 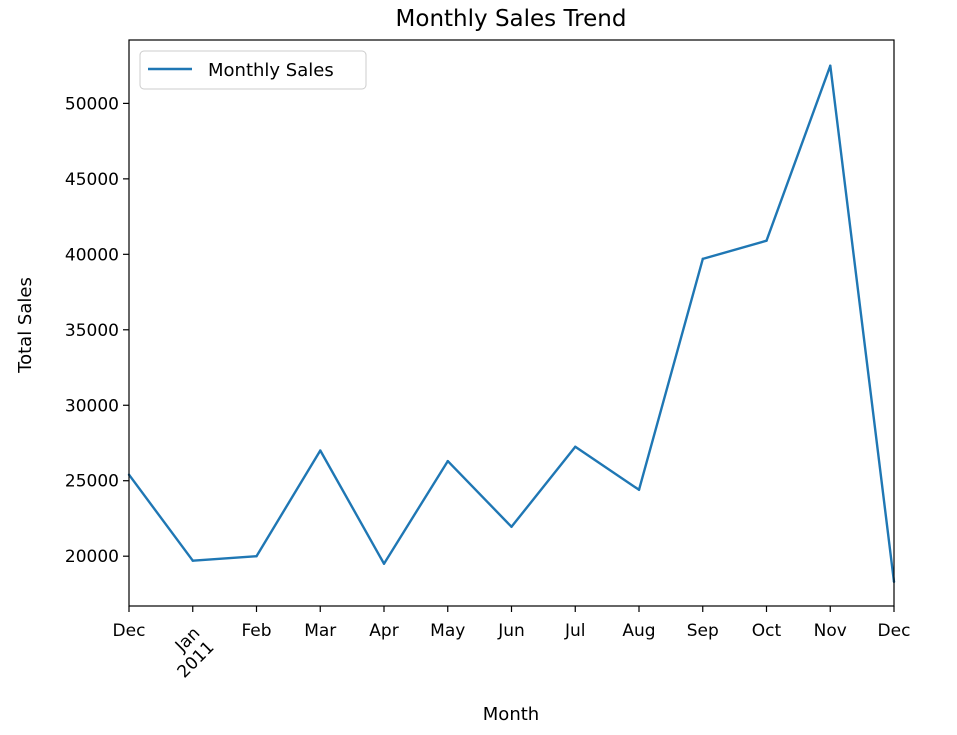 I want to click on y-tick-label: 45000, so click(x=92, y=180).